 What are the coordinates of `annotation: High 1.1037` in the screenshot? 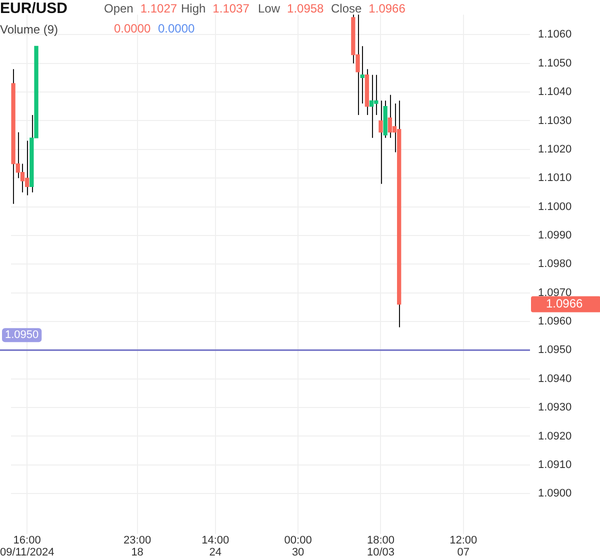 It's located at (215, 8).